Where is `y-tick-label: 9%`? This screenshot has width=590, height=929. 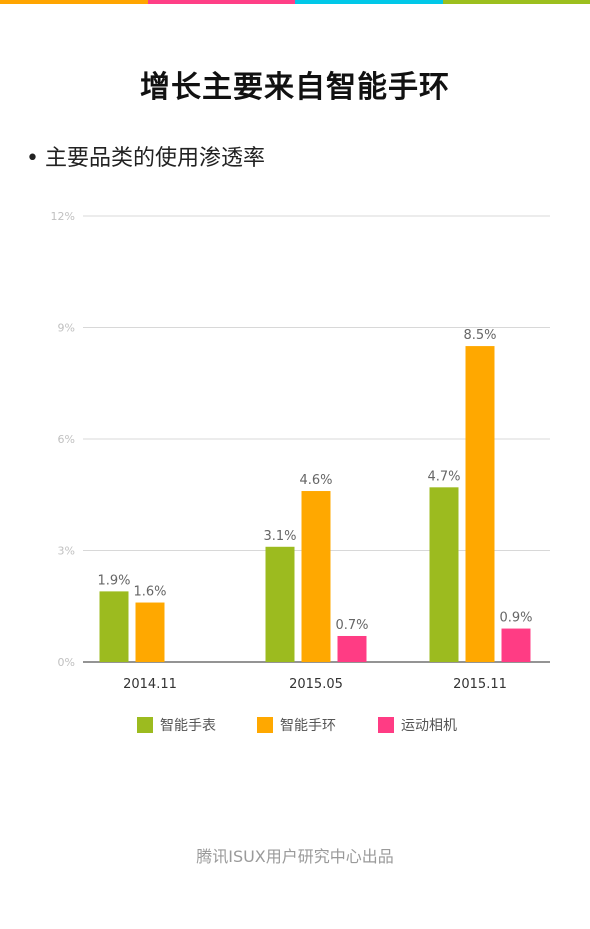
y-tick-label: 9% is located at coordinates (66, 328).